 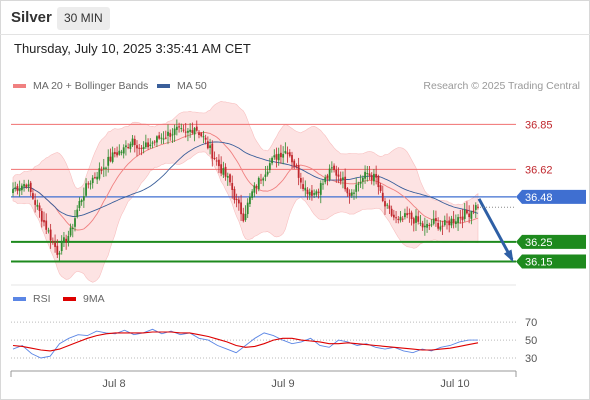 I want to click on level-tag-36-15: 36.15, so click(x=551, y=261).